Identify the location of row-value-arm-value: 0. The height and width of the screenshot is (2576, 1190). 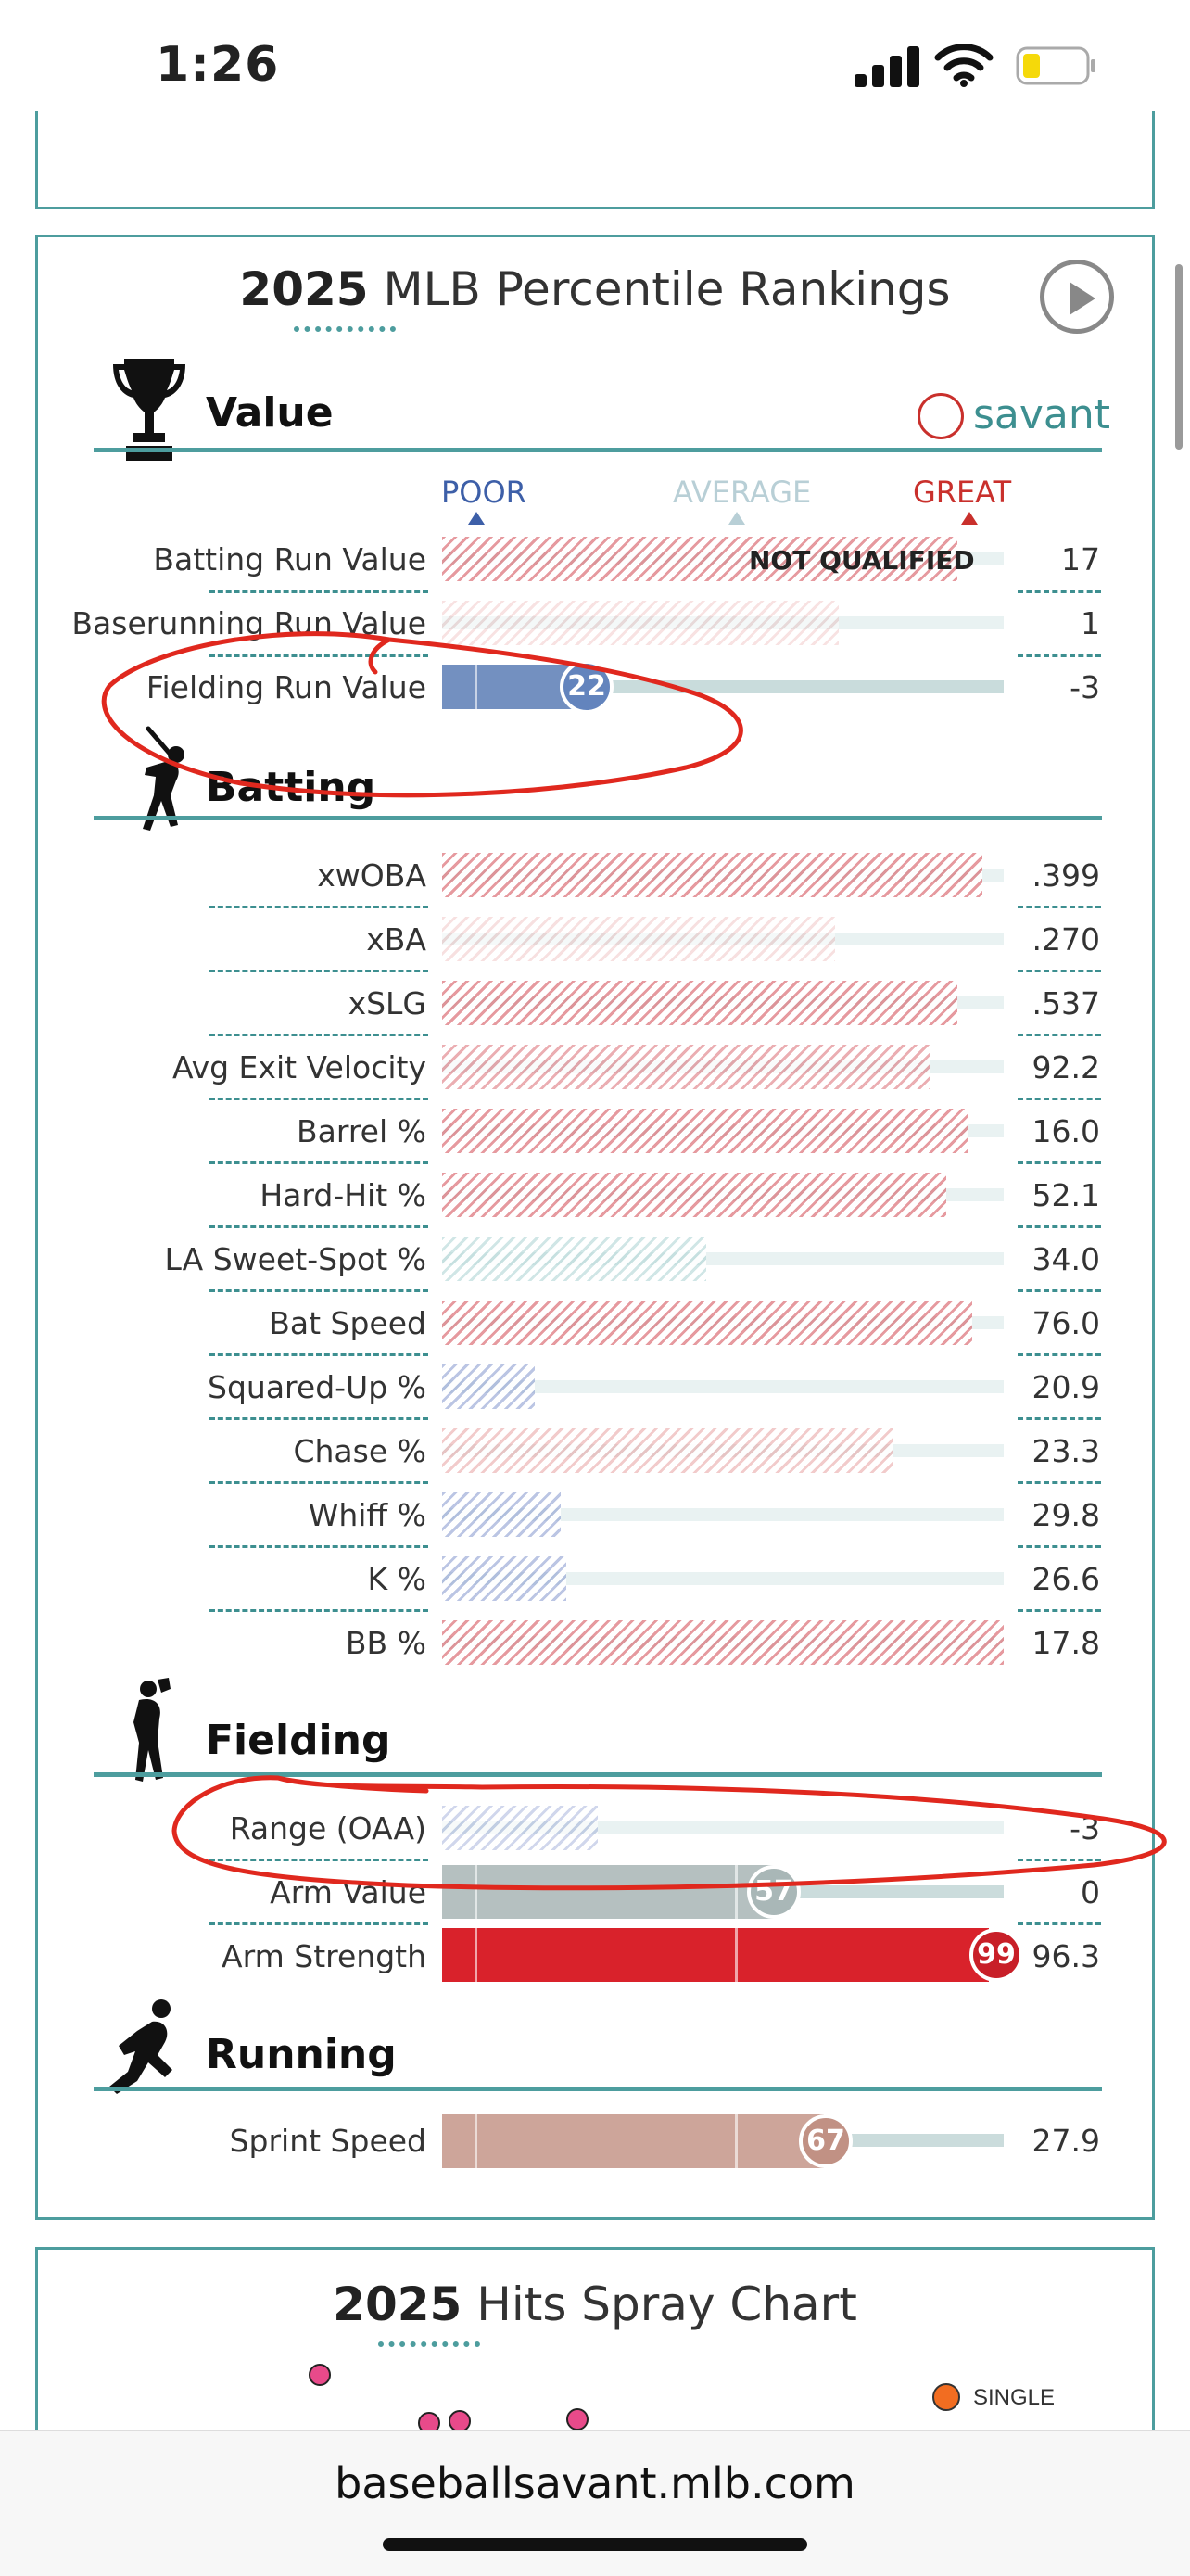
(1090, 1892).